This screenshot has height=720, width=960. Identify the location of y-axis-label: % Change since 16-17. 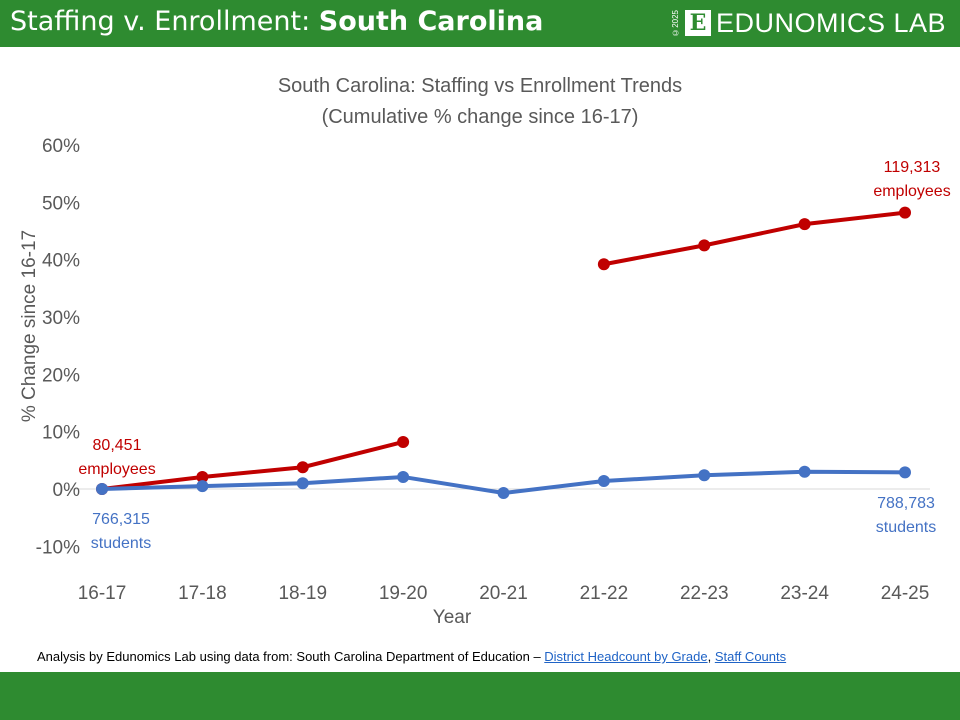
(29, 326).